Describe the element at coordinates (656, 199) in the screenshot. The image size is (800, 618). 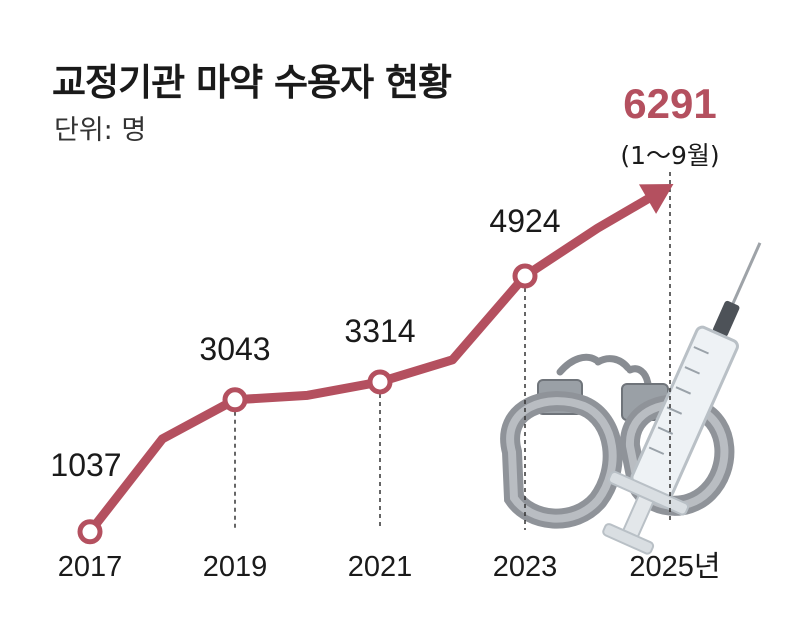
I see `series-arrowhead` at that location.